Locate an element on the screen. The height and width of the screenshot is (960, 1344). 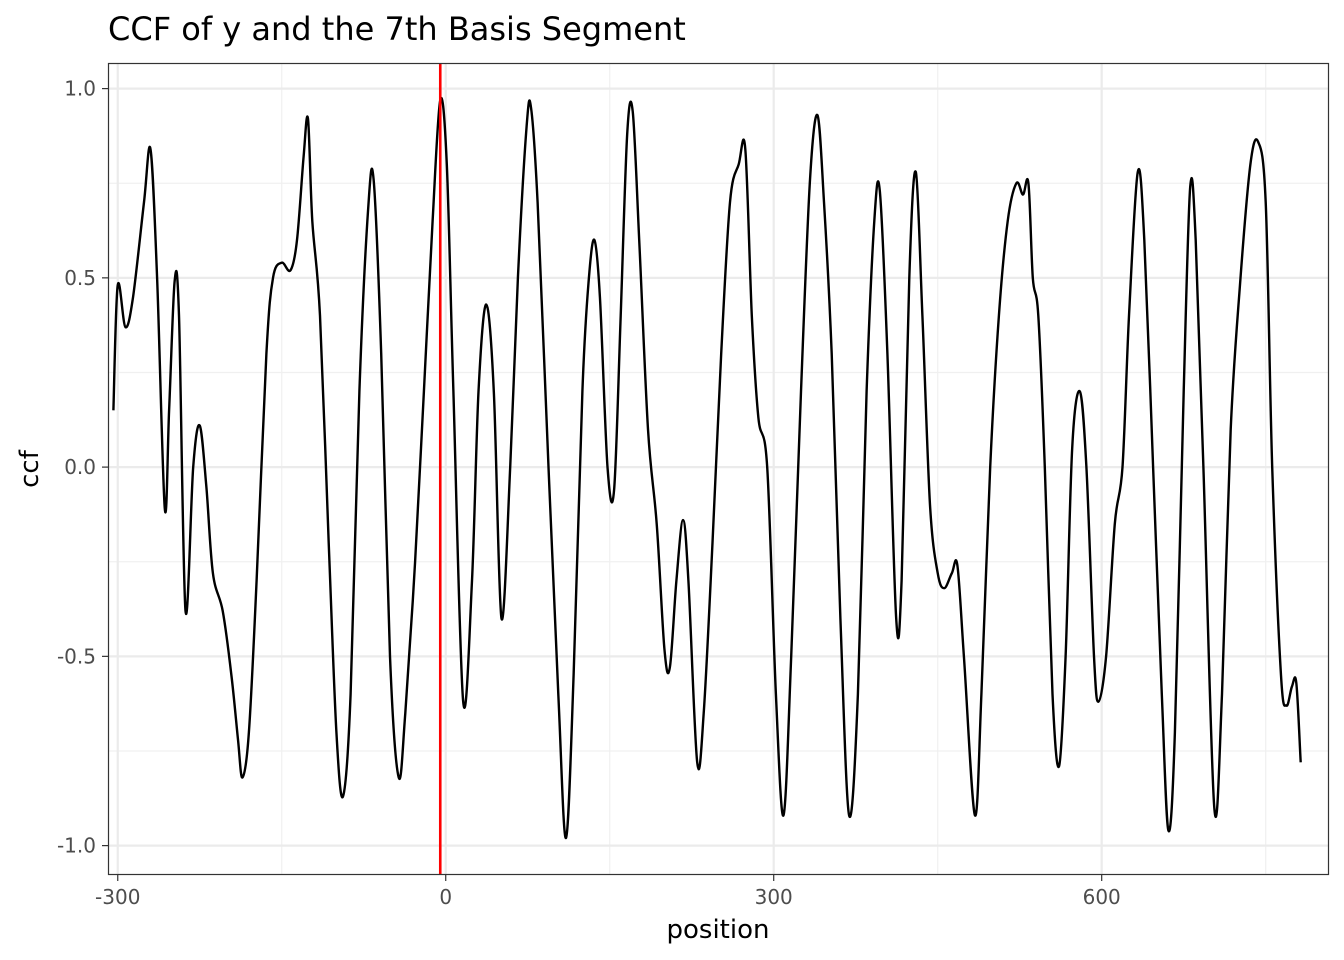
y-tick-label: 0.5 is located at coordinates (80, 278).